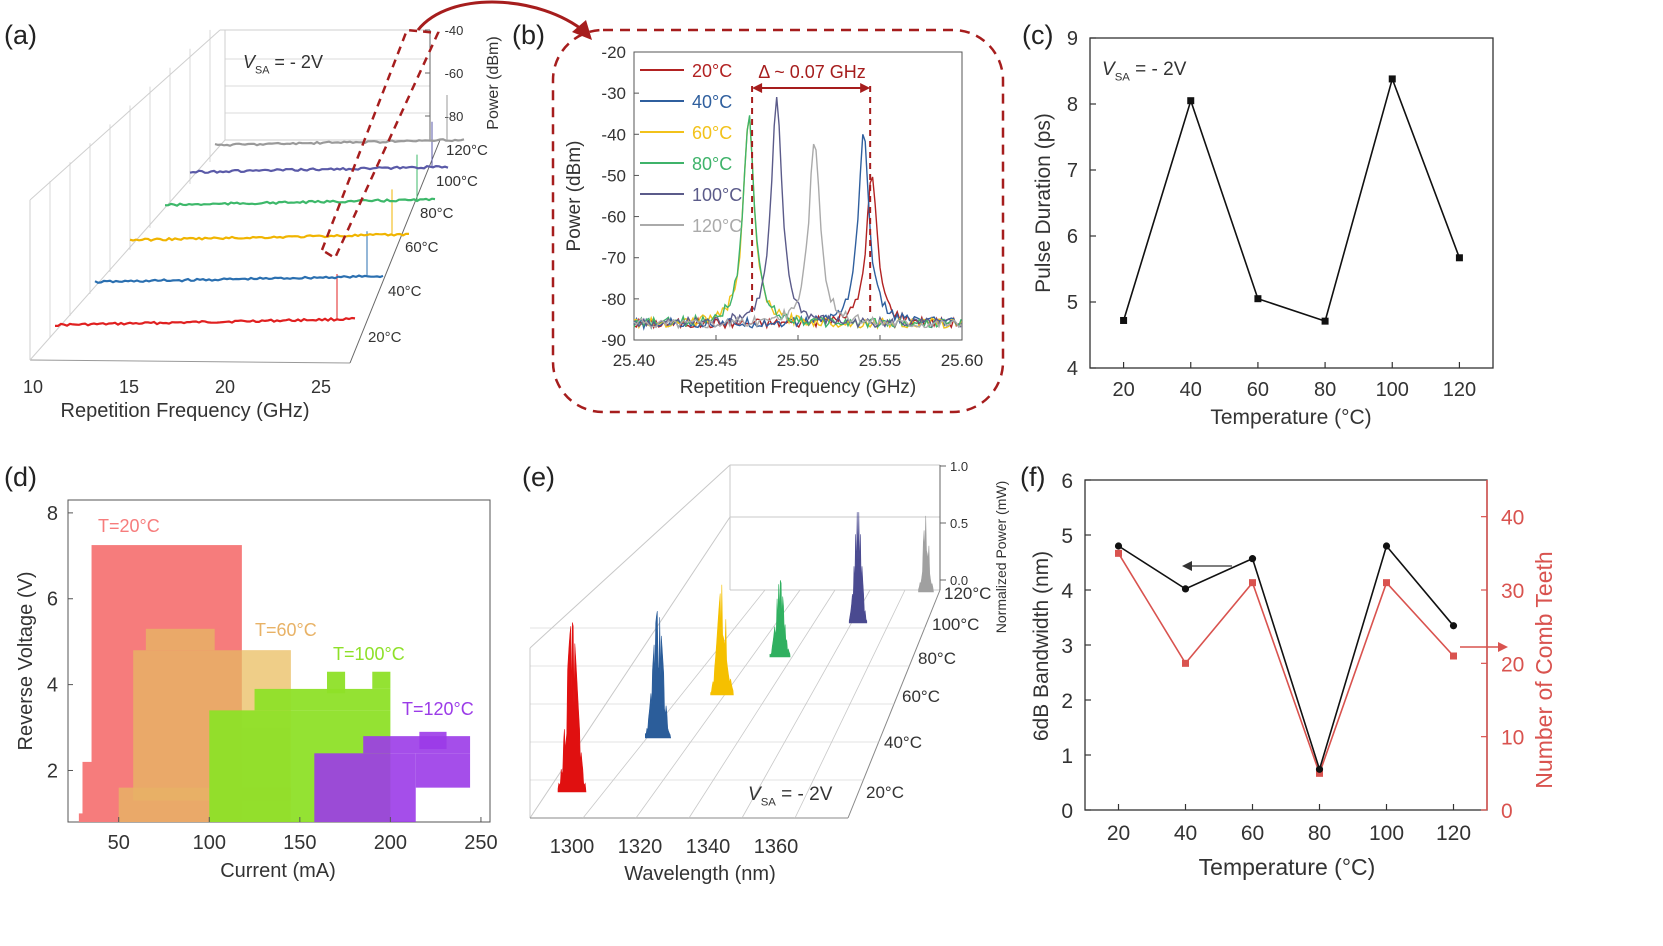  I want to click on b-trace-60°C, so click(797, 223).